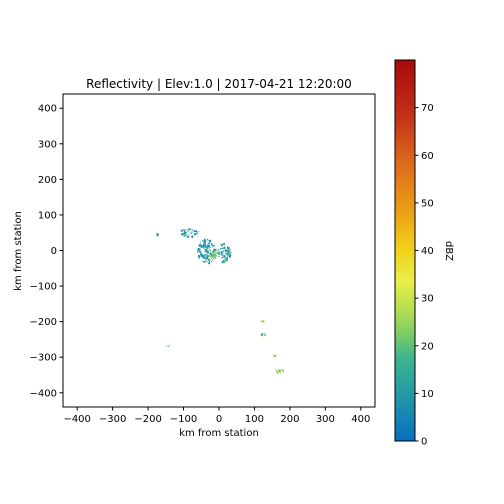  Describe the element at coordinates (360, 419) in the screenshot. I see `x-tick-label: 400` at that location.